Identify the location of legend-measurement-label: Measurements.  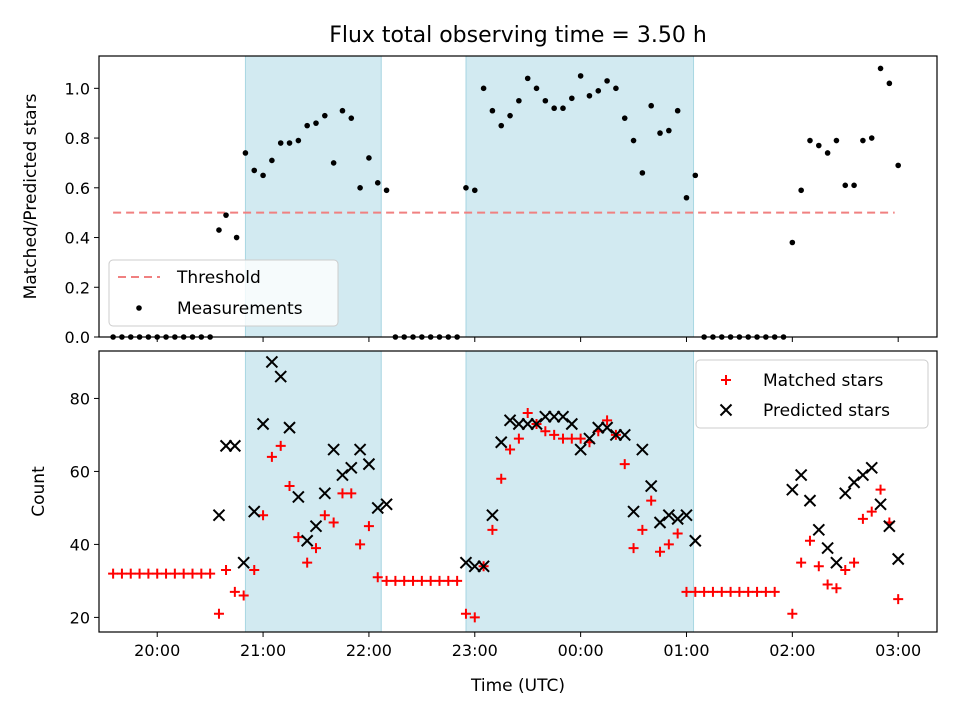
(240, 309).